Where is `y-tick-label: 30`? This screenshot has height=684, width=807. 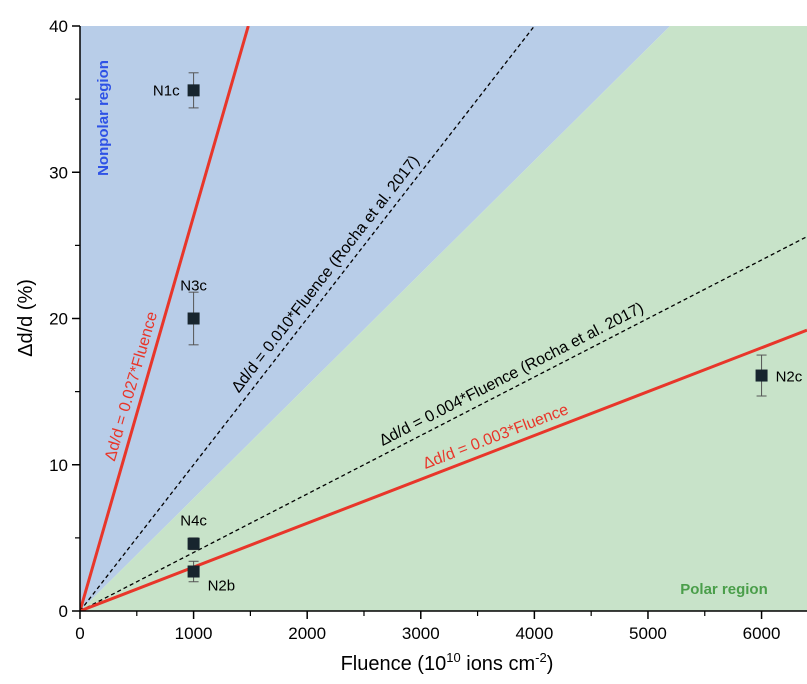
y-tick-label: 30 is located at coordinates (58, 172).